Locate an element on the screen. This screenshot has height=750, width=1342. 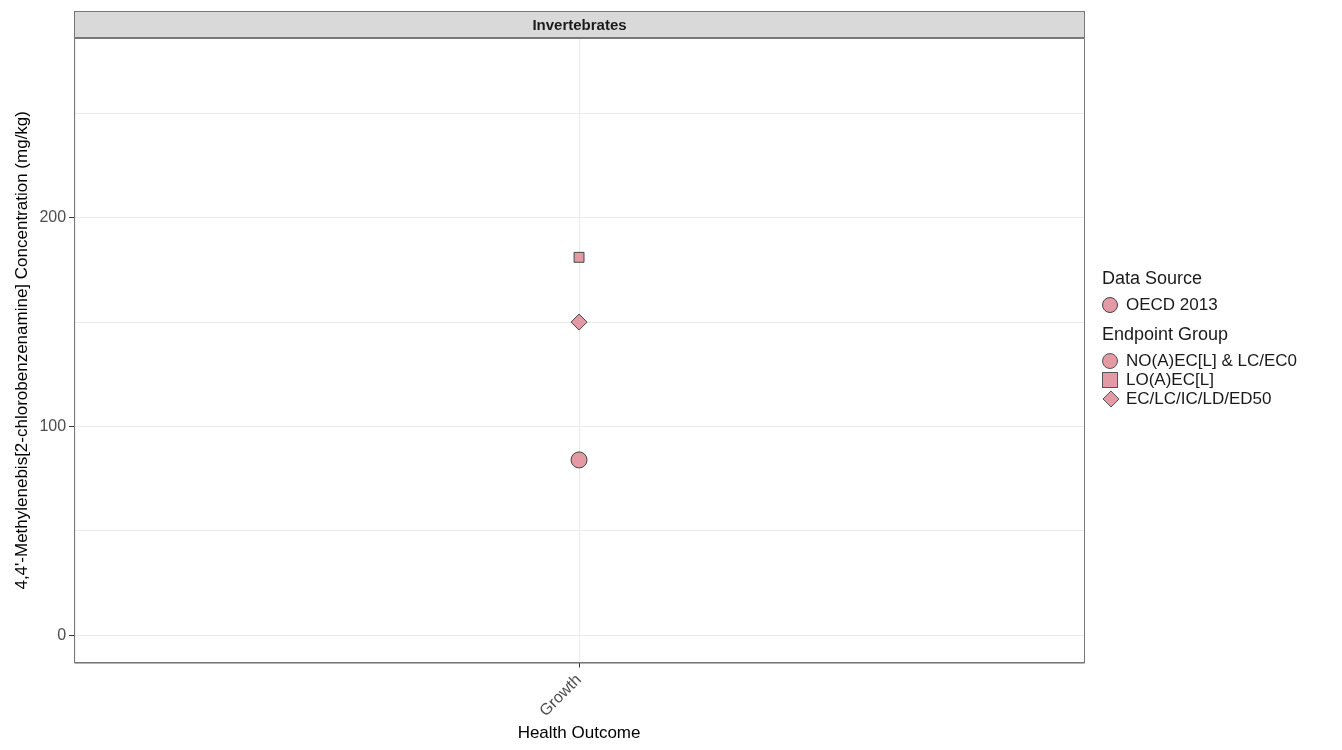
text: Data Source is located at coordinates (1153, 278).